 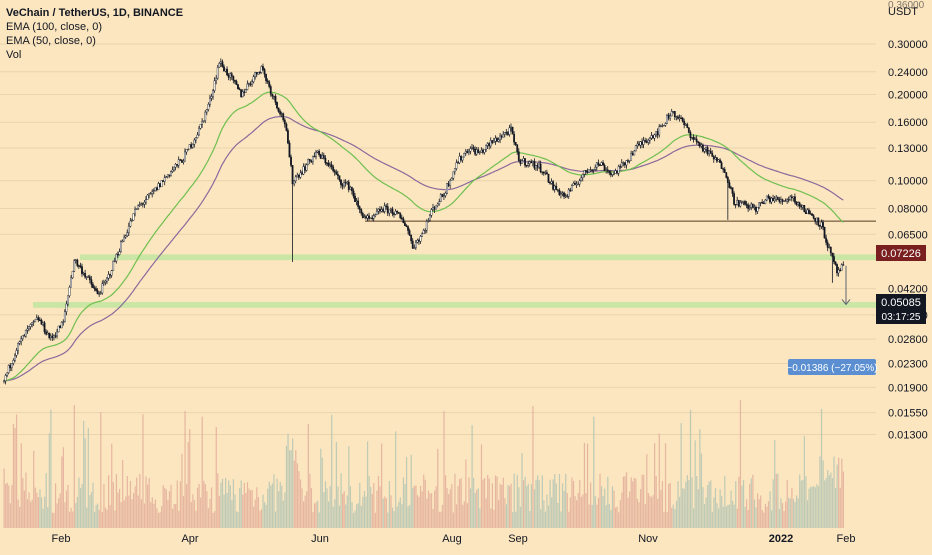 I want to click on indicator-volume: Vol, so click(x=14, y=55).